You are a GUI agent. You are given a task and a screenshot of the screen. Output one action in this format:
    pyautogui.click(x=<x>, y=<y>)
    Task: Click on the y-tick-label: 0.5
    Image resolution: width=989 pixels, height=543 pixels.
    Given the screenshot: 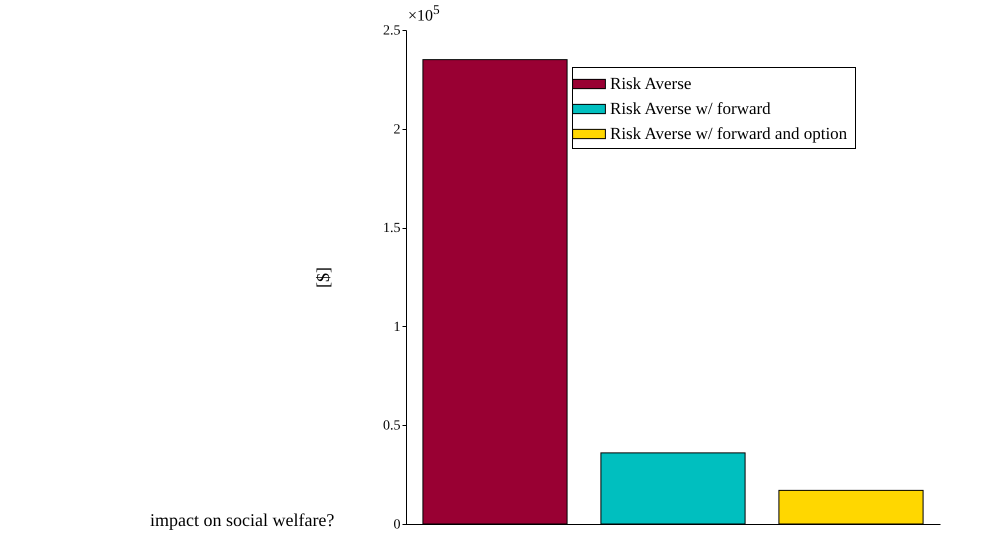 What is the action you would take?
    pyautogui.click(x=391, y=426)
    